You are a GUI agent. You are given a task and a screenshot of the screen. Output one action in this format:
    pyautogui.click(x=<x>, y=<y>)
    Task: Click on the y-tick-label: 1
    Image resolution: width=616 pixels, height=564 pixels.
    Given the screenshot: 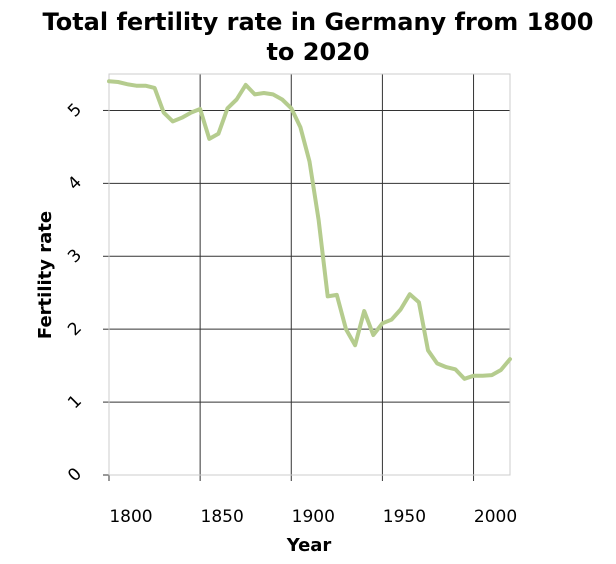 What is the action you would take?
    pyautogui.click(x=75, y=402)
    